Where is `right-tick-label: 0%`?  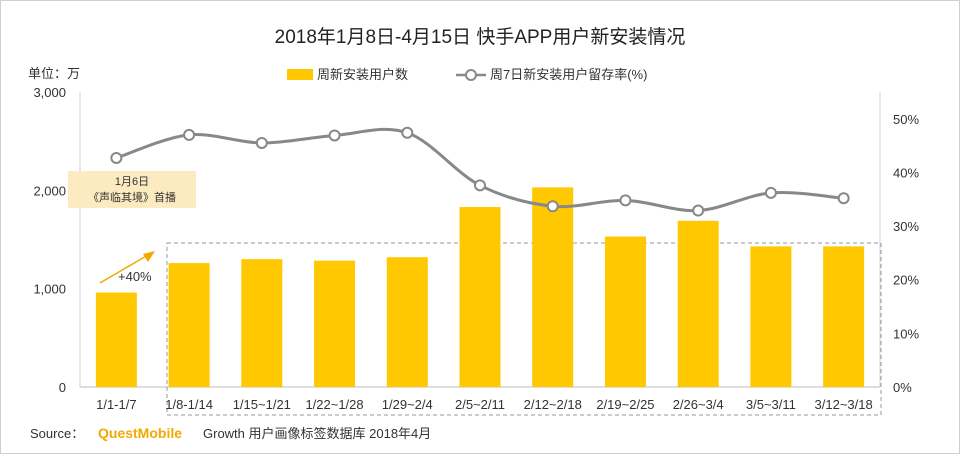
right-tick-label: 0% is located at coordinates (902, 387).